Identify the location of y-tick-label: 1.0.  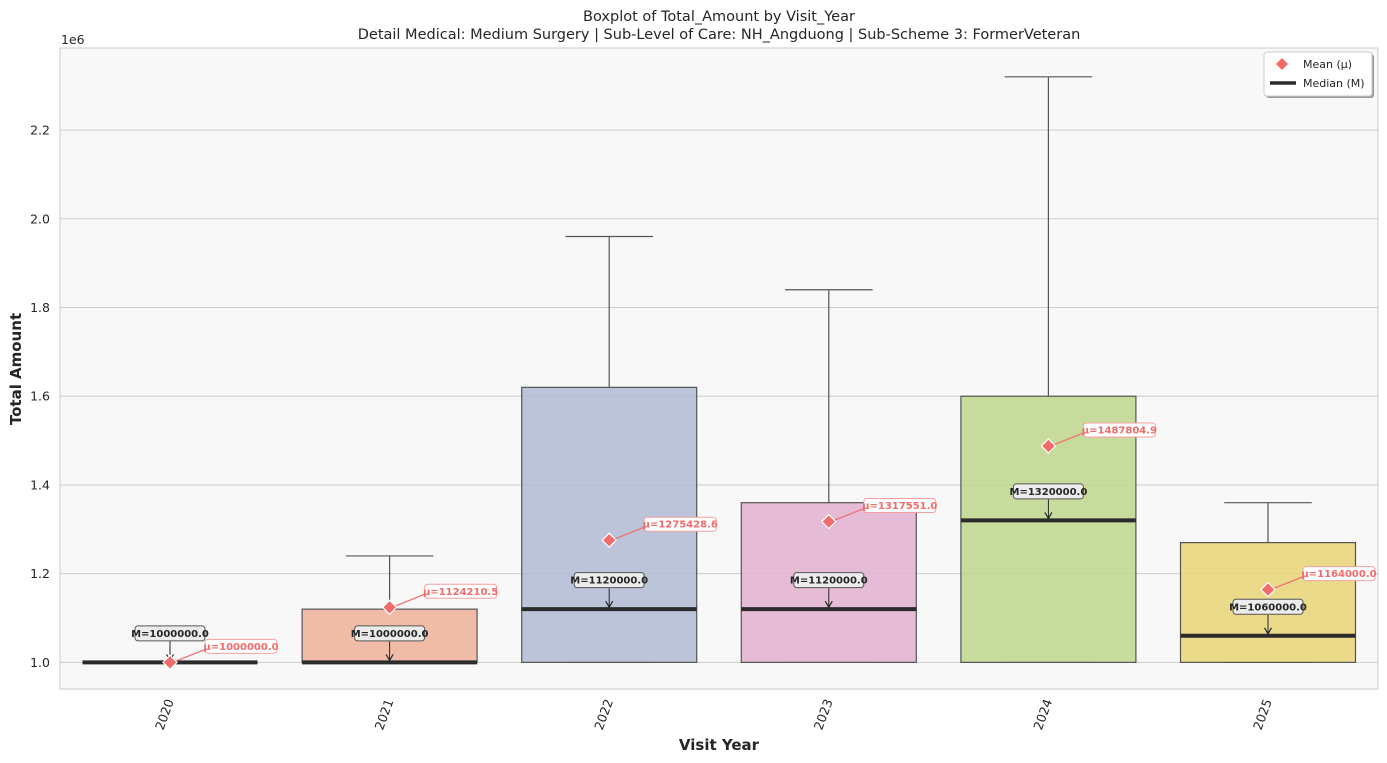
(40, 662).